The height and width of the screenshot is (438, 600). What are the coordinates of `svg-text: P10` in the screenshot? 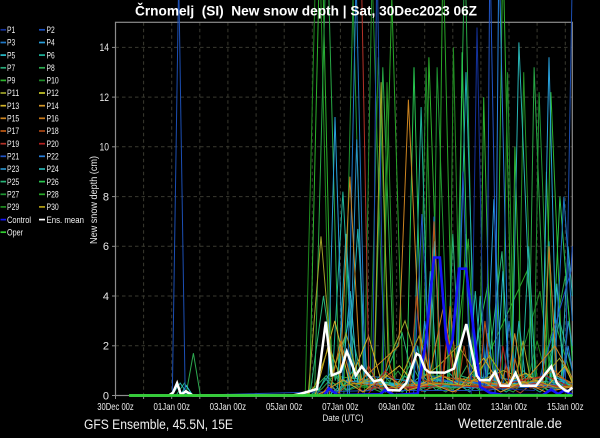 It's located at (53, 81).